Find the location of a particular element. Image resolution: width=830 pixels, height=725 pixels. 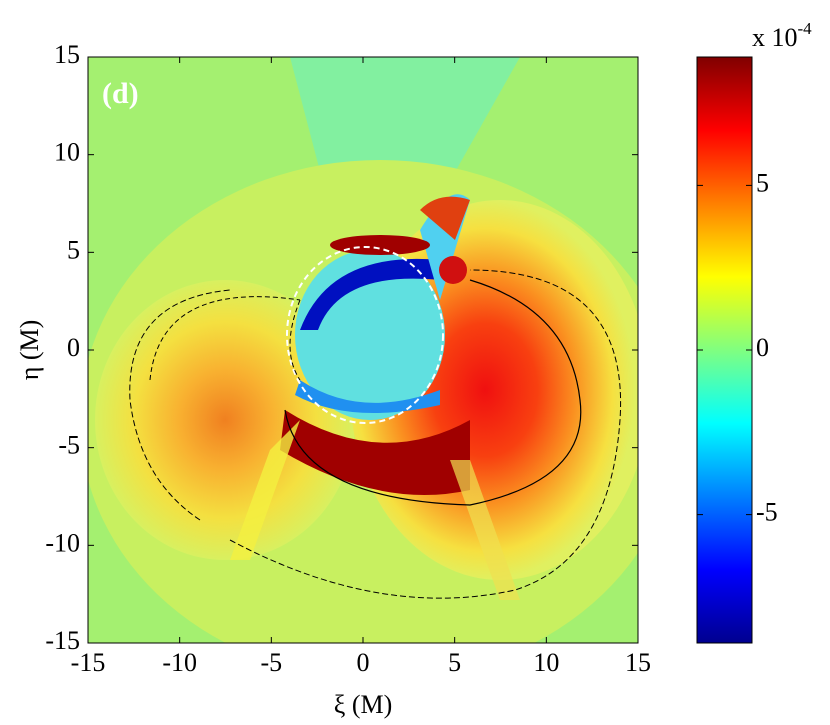

colorbar-scale-base: x 10 is located at coordinates (775, 37).